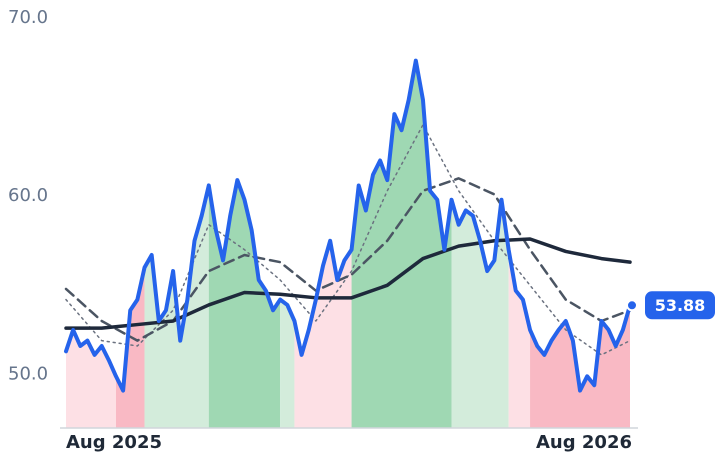 The height and width of the screenshot is (464, 718). I want to click on last-value-label: 53.88, so click(680, 305).